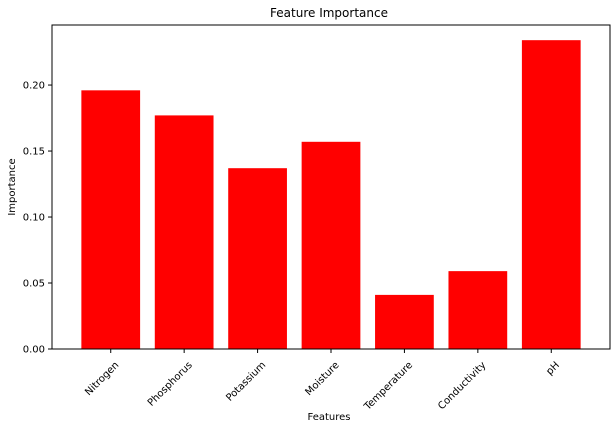 The height and width of the screenshot is (429, 615). I want to click on x-tick-label: Potassium, so click(246, 382).